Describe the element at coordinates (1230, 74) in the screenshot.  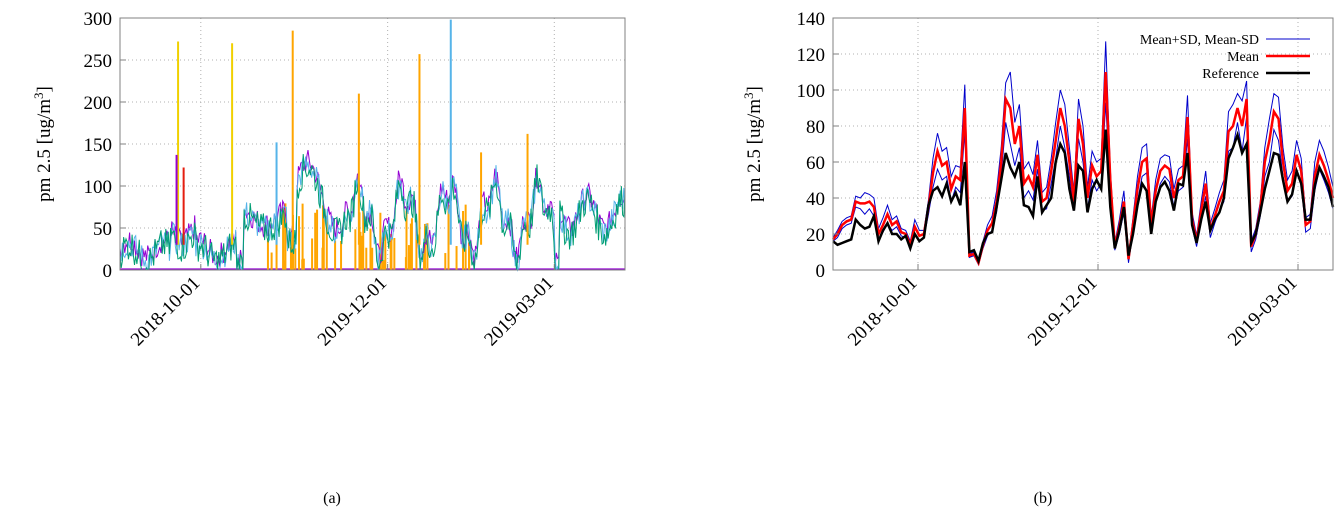
I see `legend-label: Reference` at that location.